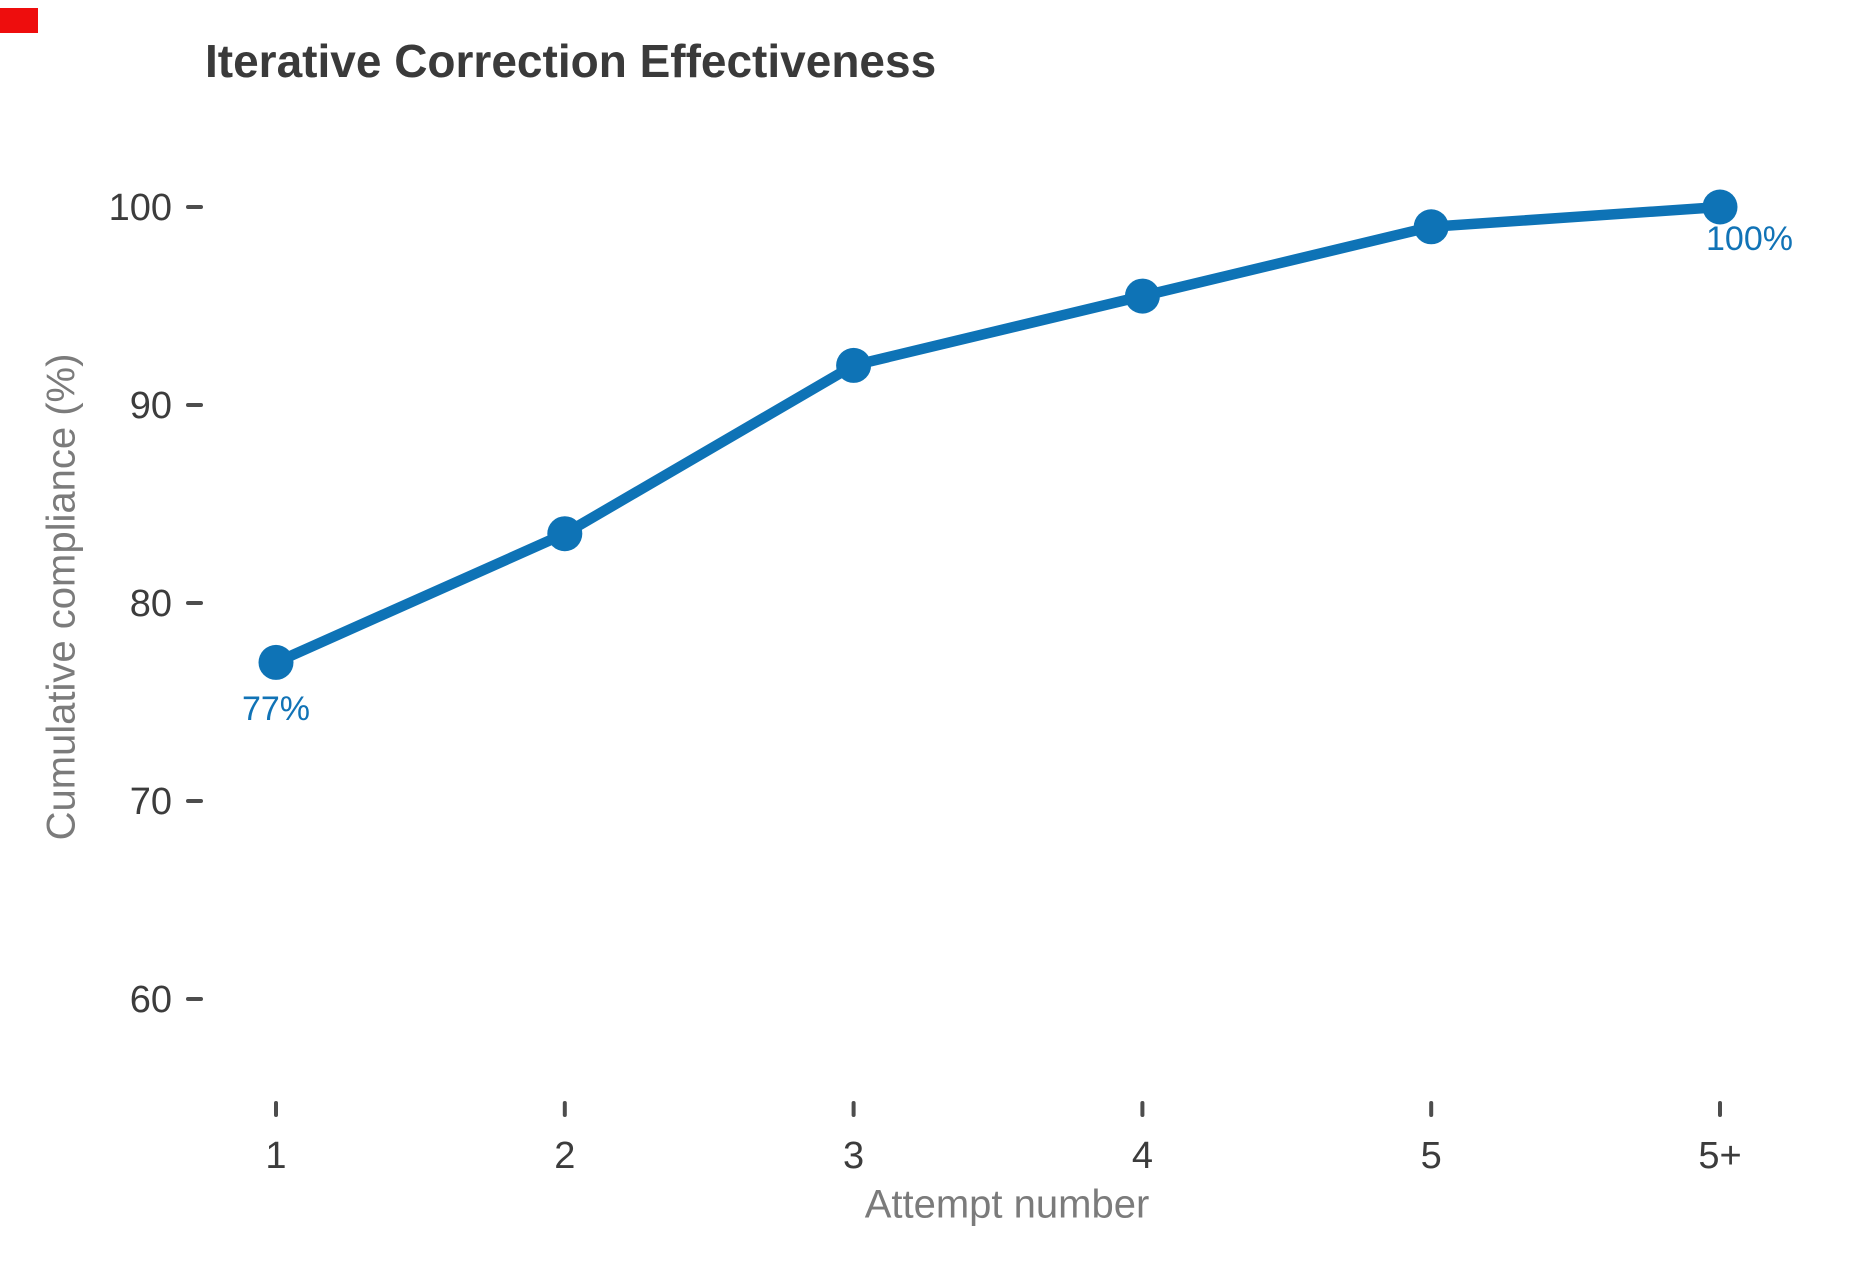 The width and height of the screenshot is (1864, 1264). Describe the element at coordinates (140, 208) in the screenshot. I see `y-tick-label: 100` at that location.